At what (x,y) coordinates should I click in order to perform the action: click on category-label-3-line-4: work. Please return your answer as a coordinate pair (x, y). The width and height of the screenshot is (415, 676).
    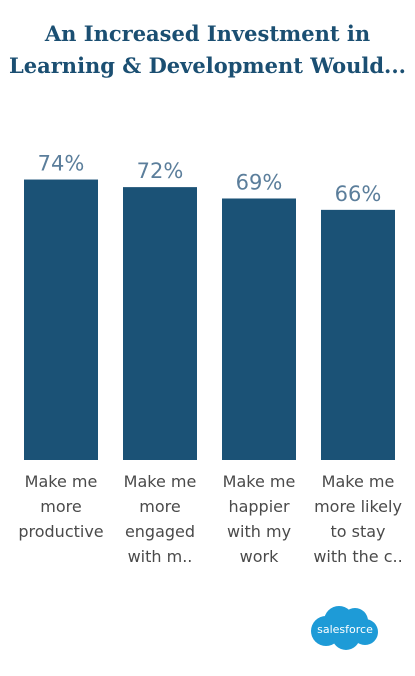
    Looking at the image, I should click on (259, 556).